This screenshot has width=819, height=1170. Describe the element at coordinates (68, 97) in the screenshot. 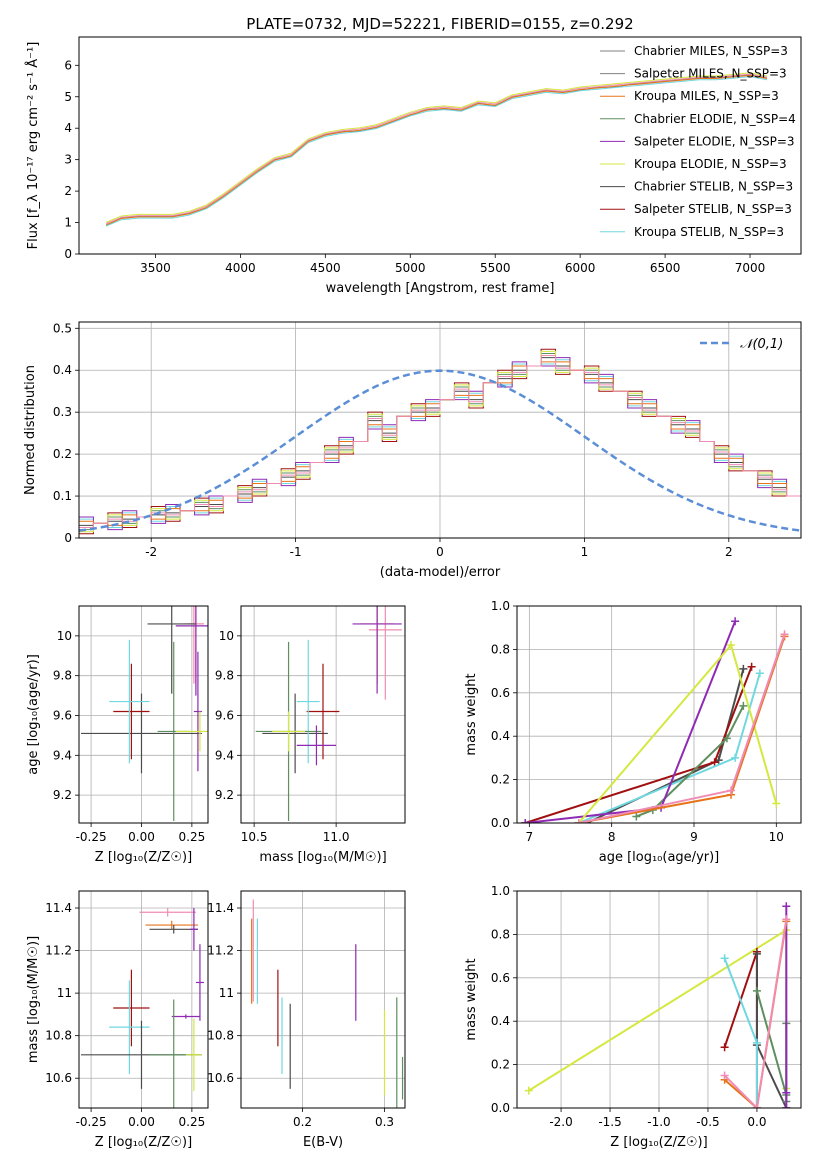

I see `y-tick-label: 5` at that location.